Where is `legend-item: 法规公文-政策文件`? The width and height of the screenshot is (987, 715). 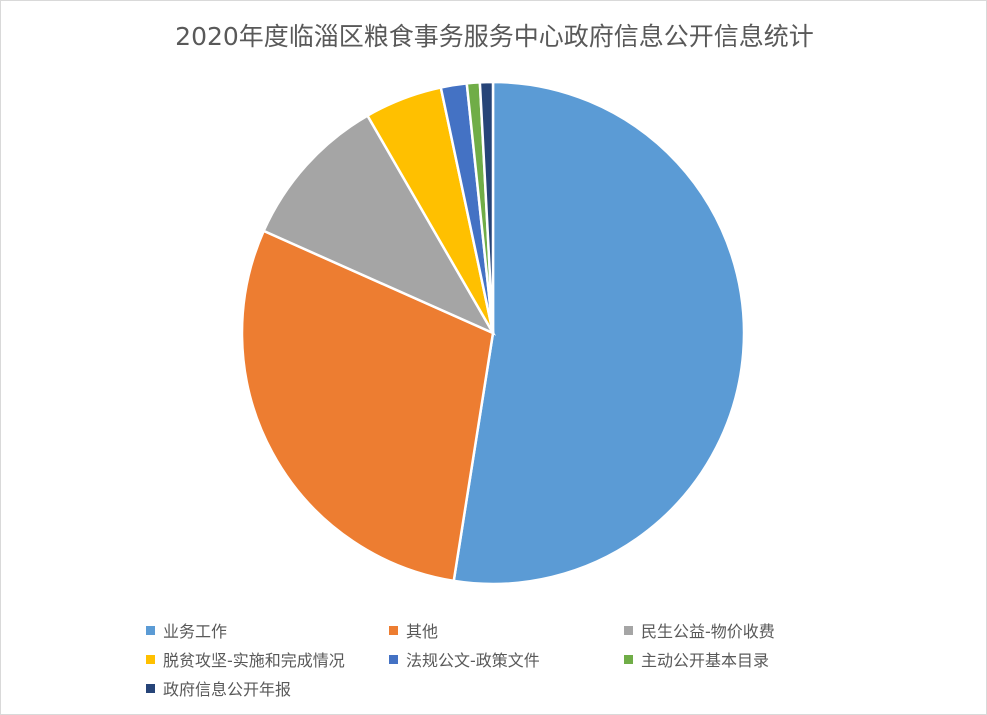
legend-item: 法规公文-政策文件 is located at coordinates (464, 659).